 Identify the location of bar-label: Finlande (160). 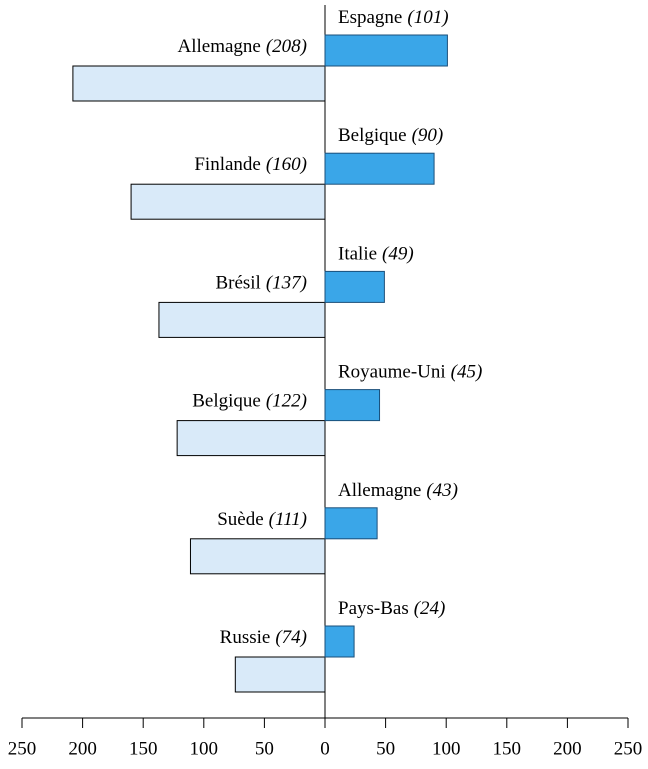
(250, 165).